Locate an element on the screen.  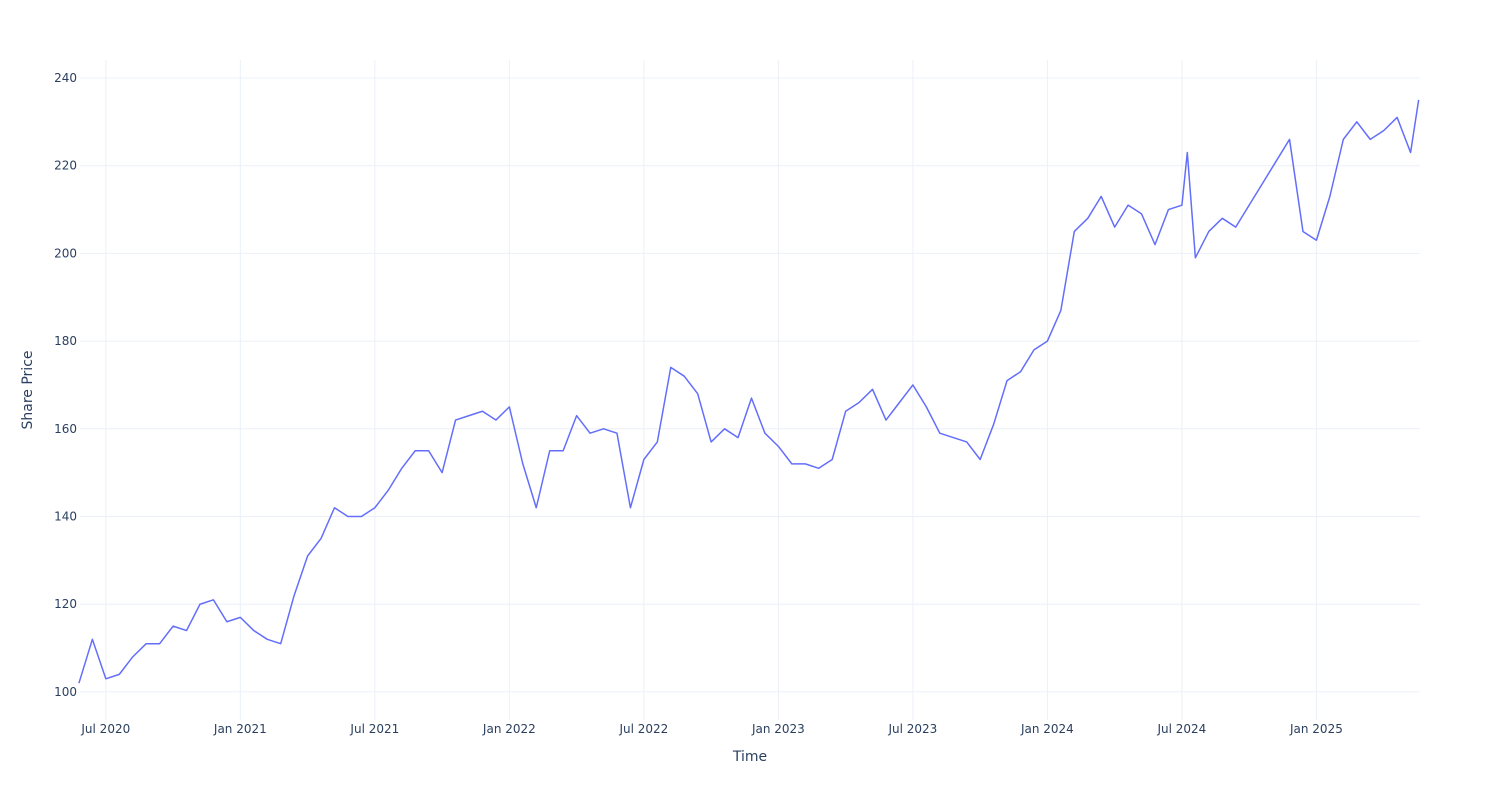
x-tick-label: Jan 2024 is located at coordinates (1047, 729).